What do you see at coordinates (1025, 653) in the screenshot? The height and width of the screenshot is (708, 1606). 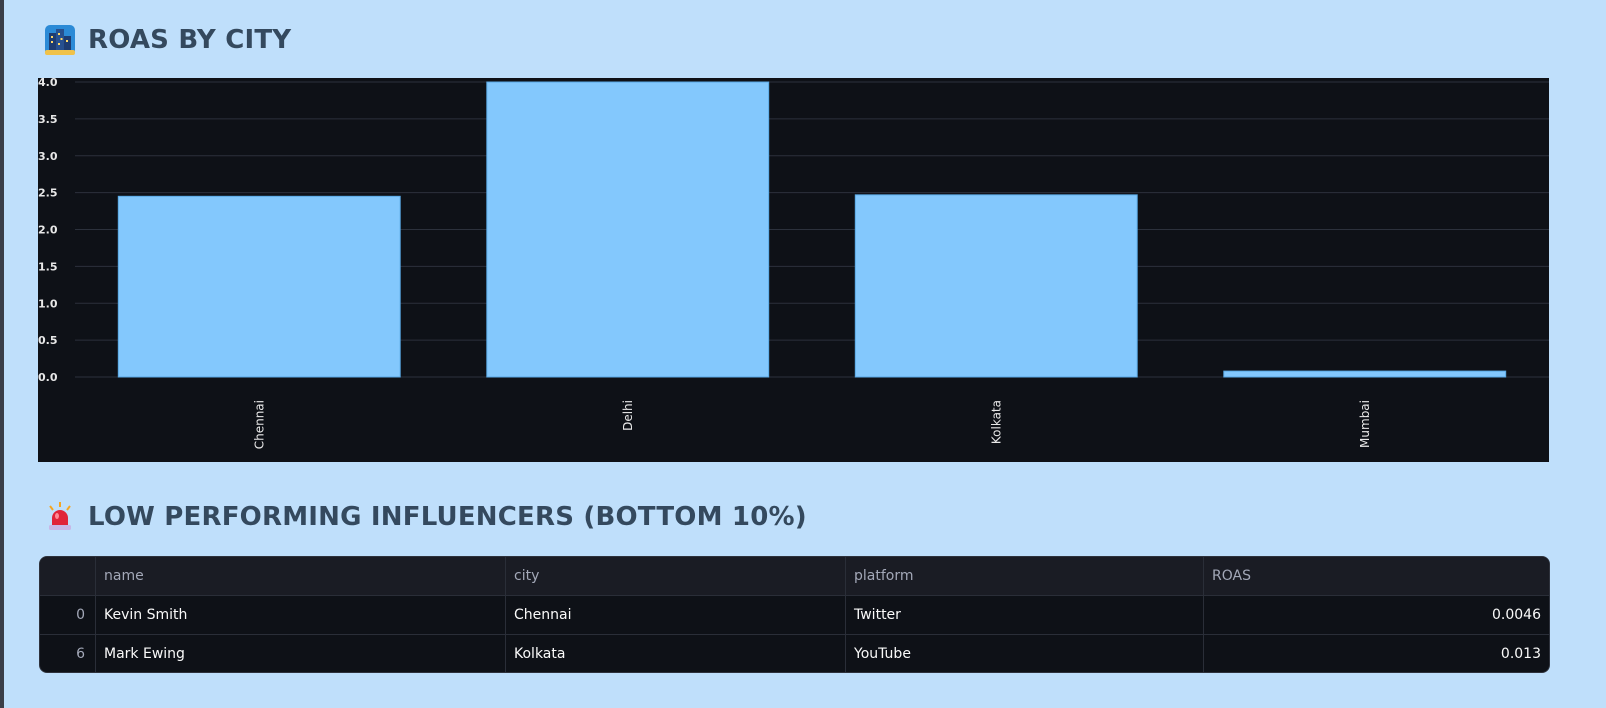 I see `platform-cell: YouTube` at bounding box center [1025, 653].